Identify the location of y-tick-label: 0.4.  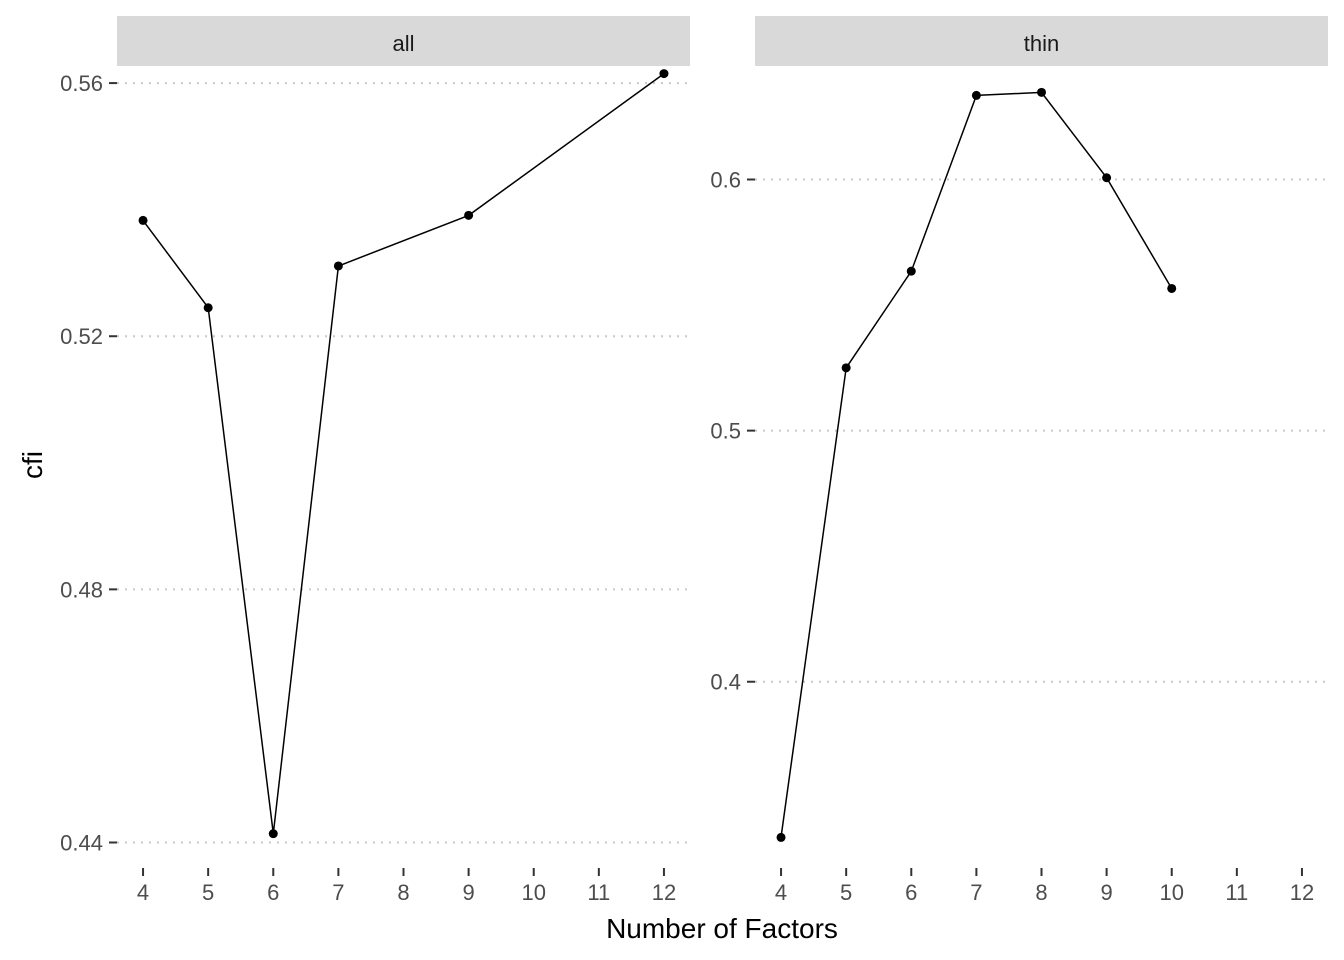
(725, 682).